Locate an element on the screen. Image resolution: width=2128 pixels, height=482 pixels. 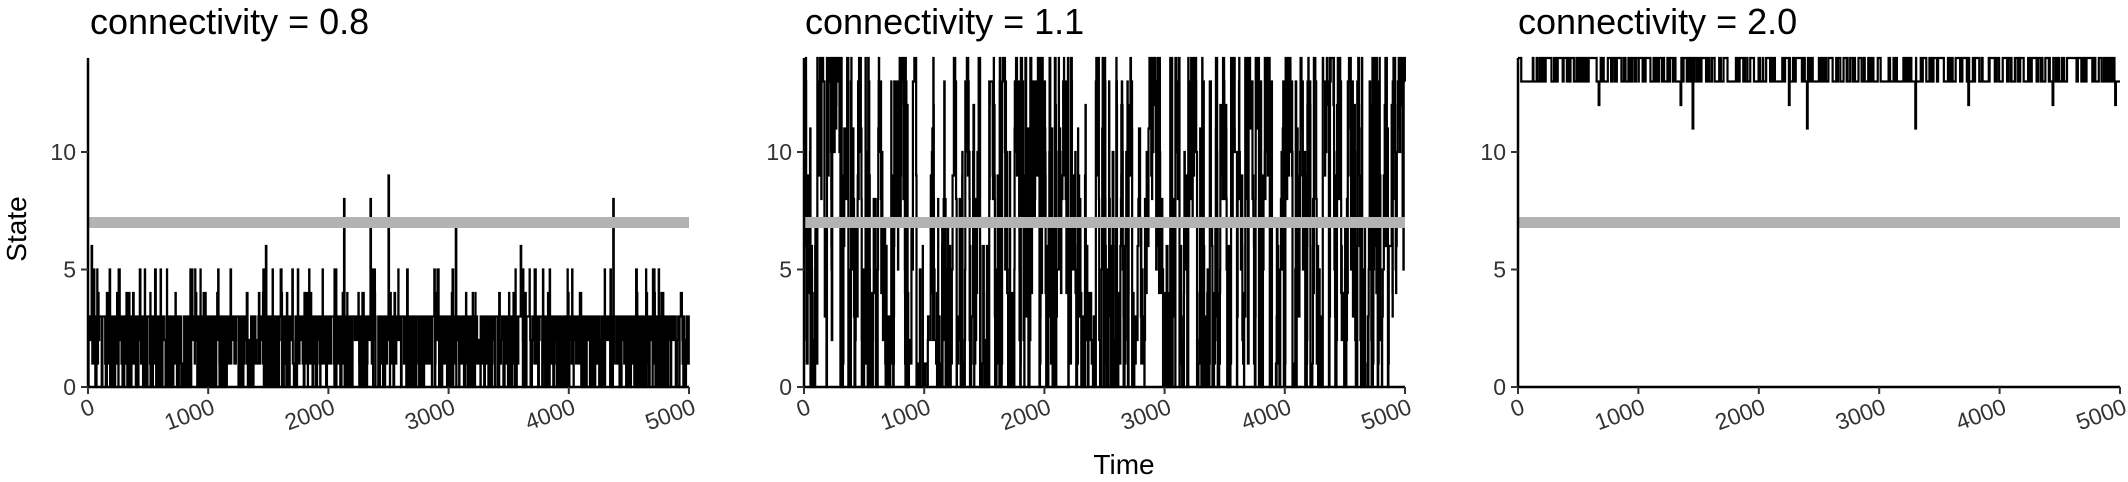
panel-3-x-tick-label-3: 3000 is located at coordinates (1860, 414).